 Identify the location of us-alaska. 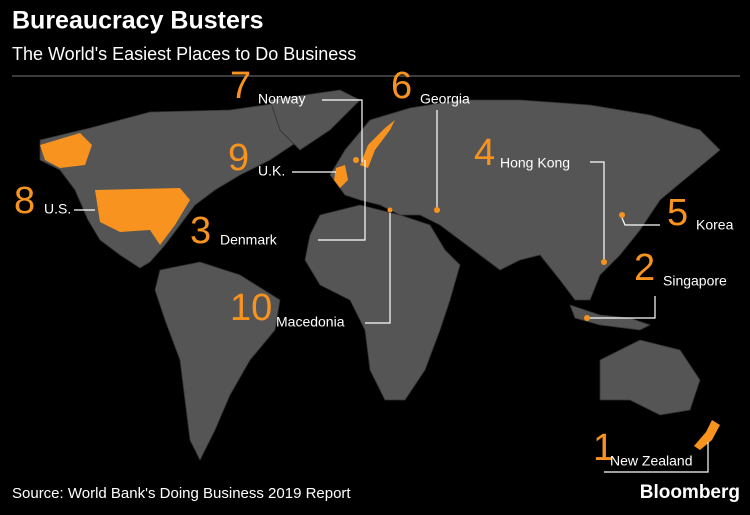
(66, 150).